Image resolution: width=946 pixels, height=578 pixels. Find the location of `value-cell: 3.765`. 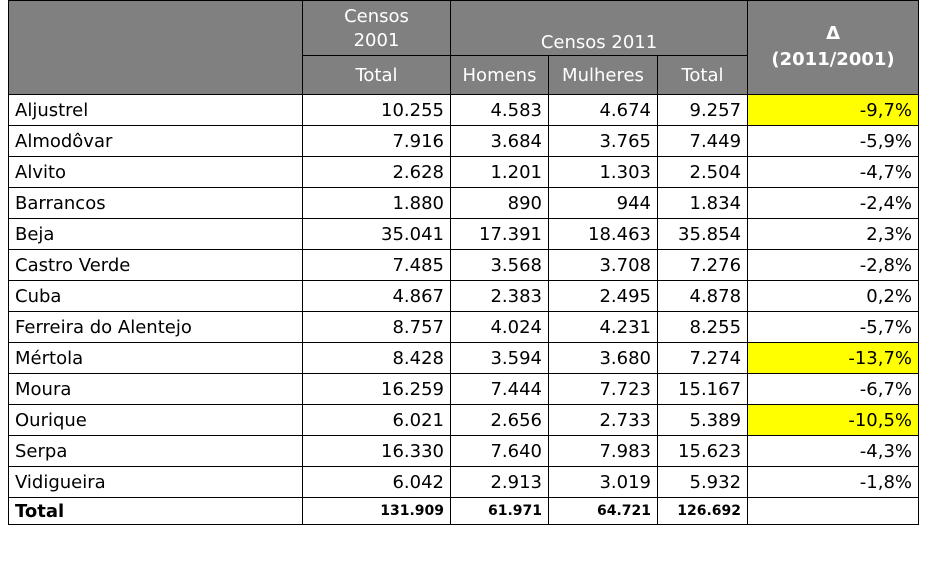

value-cell: 3.765 is located at coordinates (603, 141).